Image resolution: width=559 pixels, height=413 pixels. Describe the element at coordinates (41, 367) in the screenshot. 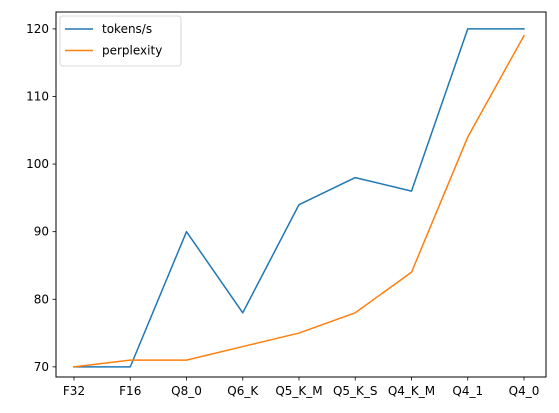

I see `y-tick-label: 70` at that location.